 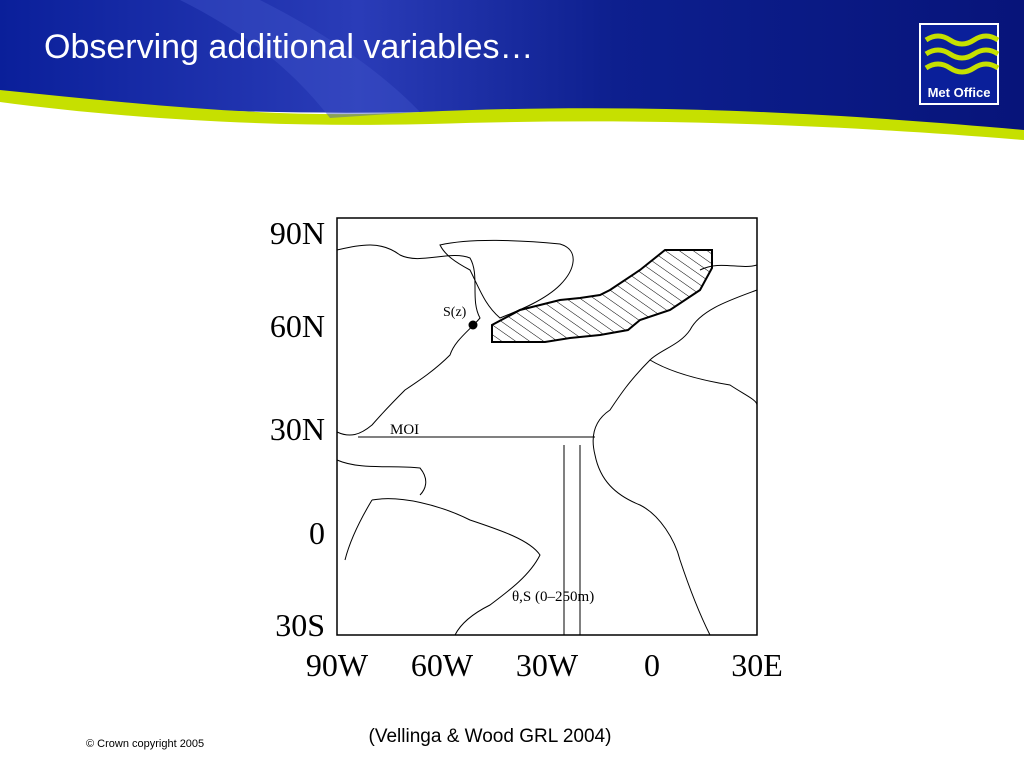 I want to click on x-axis-label: 60W, so click(x=442, y=665).